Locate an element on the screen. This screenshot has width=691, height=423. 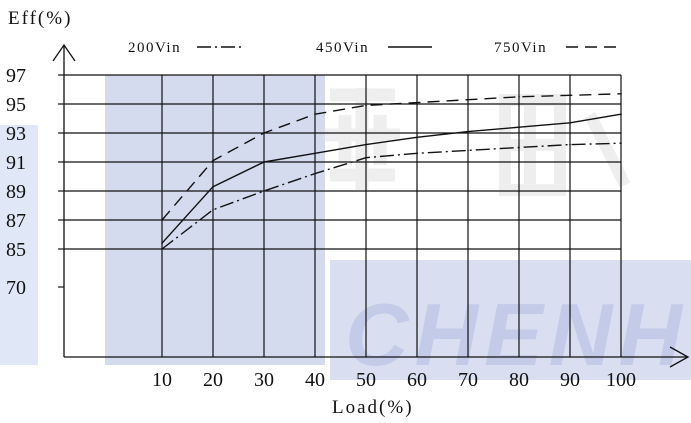
y-tick-label-97: 97 is located at coordinates (16, 76).